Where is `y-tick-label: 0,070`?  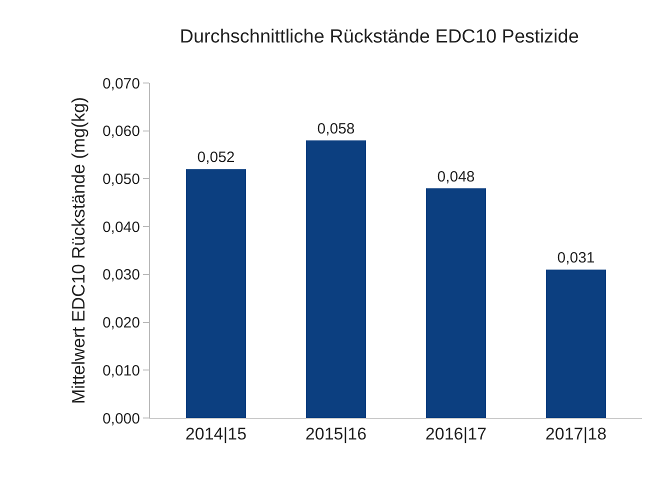
y-tick-label: 0,070 is located at coordinates (121, 83).